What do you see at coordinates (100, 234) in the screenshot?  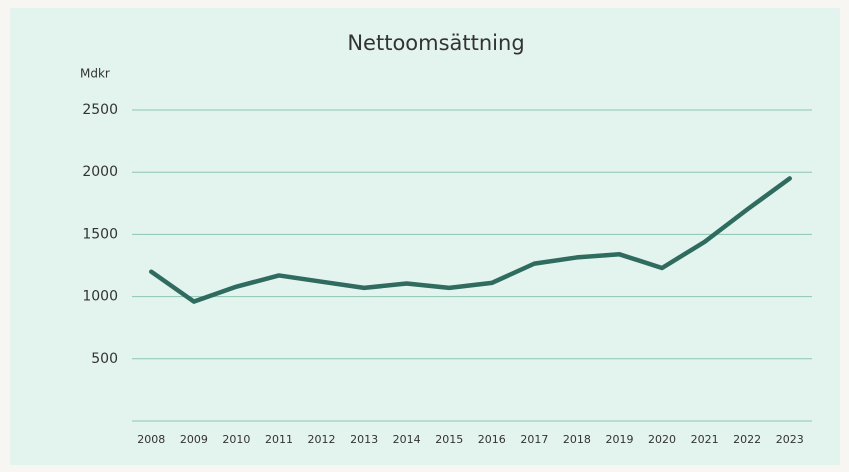 I see `y-tick-label: 1500` at bounding box center [100, 234].